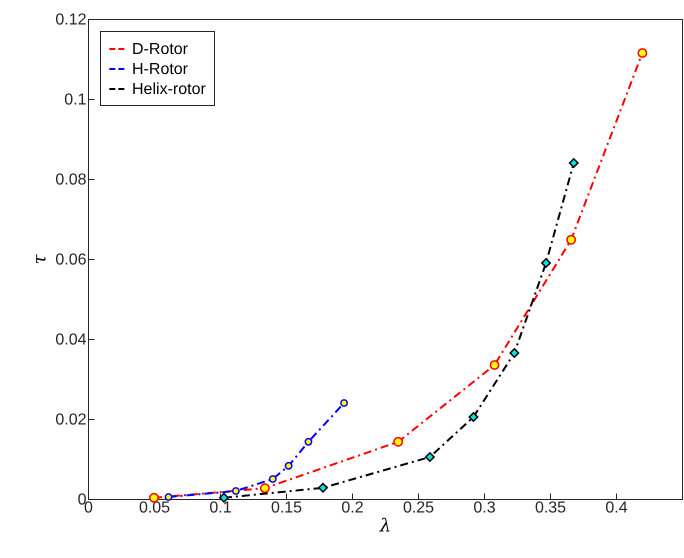 This screenshot has height=558, width=684. I want to click on x-tick-label: 0.3, so click(484, 508).